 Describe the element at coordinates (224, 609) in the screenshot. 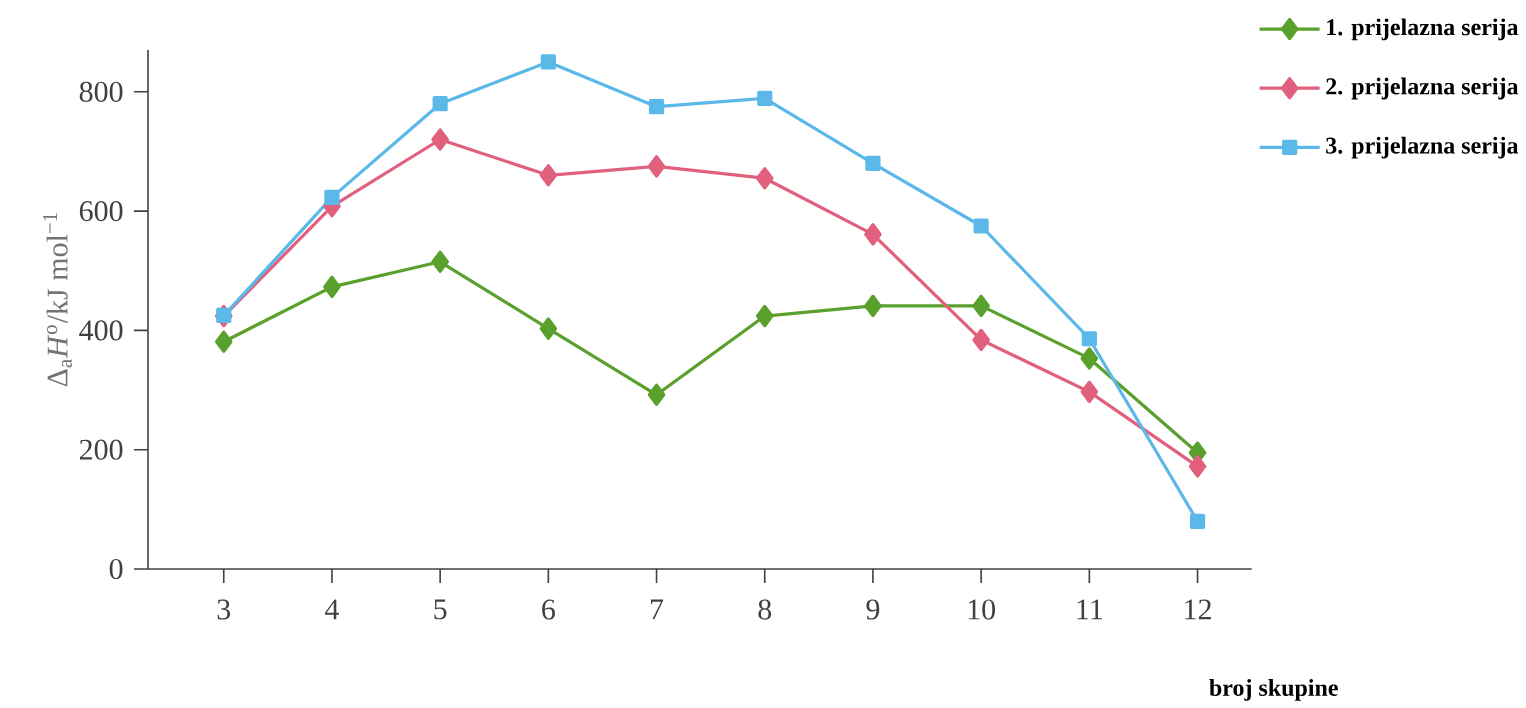

I see `x-tick-label: 3` at that location.